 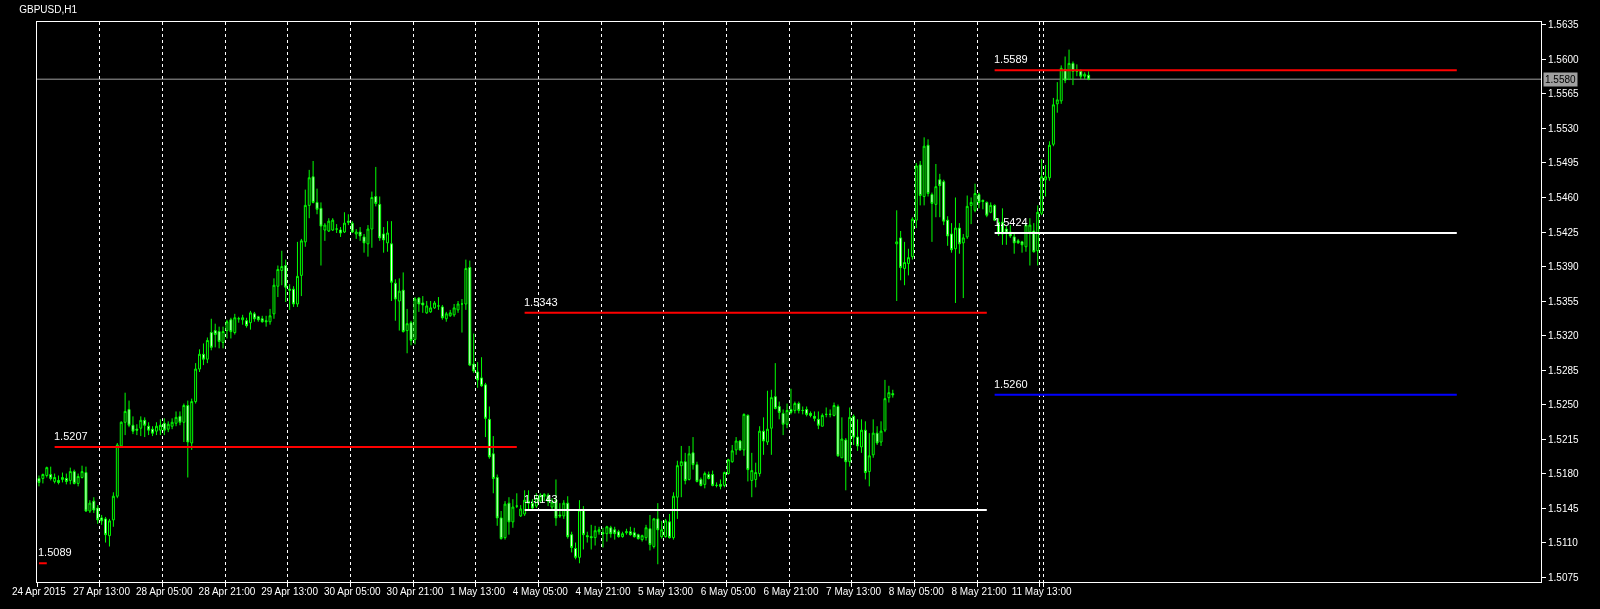 I want to click on y-tick-label: 1.5530, so click(x=1564, y=128).